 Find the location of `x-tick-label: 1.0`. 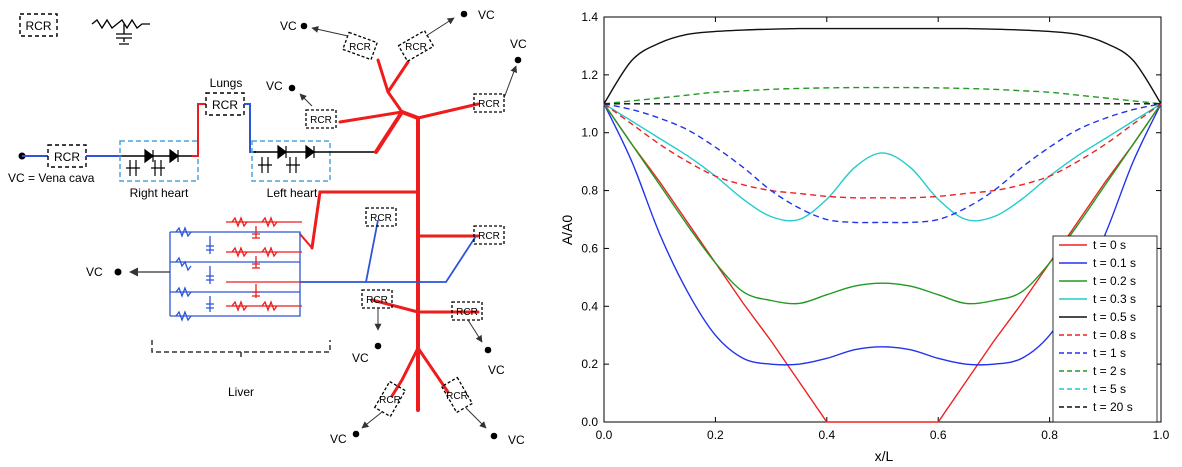

x-tick-label: 1.0 is located at coordinates (1161, 435).